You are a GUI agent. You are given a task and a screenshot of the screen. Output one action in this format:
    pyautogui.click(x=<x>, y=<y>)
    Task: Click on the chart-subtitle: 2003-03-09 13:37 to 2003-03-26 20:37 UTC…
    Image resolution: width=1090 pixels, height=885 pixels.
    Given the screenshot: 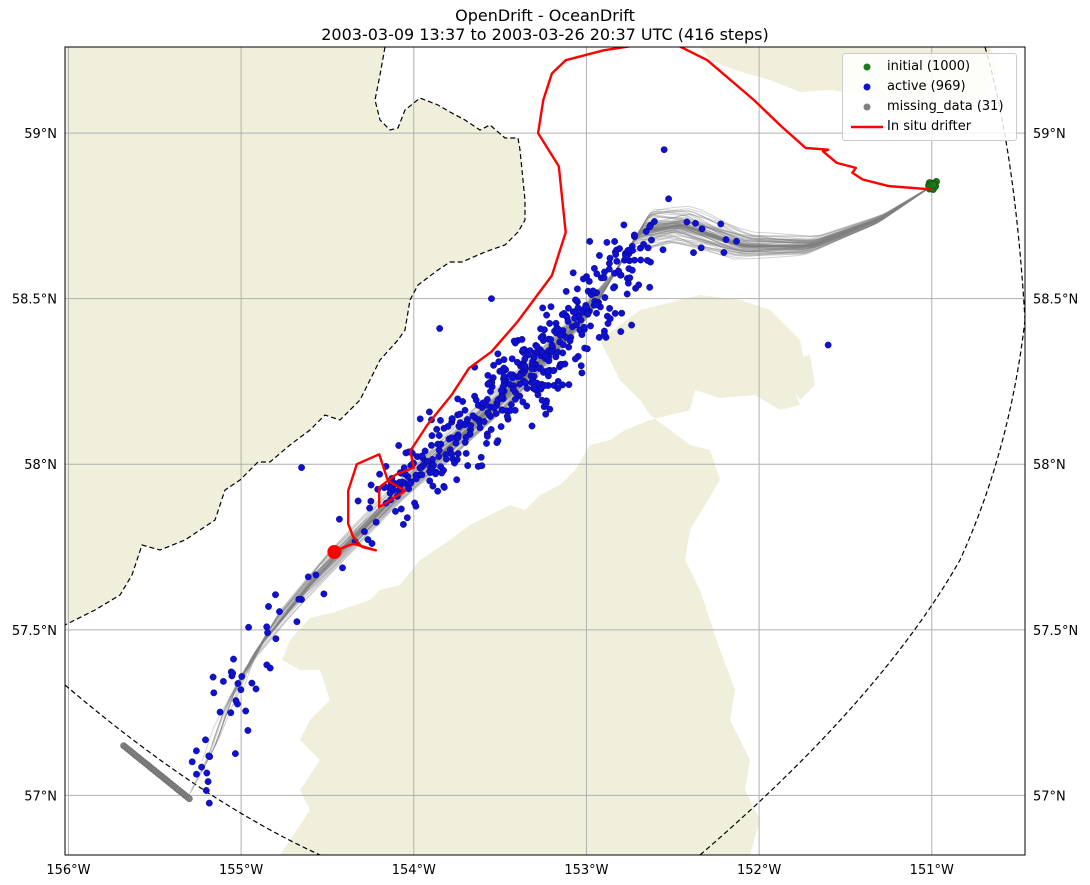 What is the action you would take?
    pyautogui.click(x=545, y=34)
    